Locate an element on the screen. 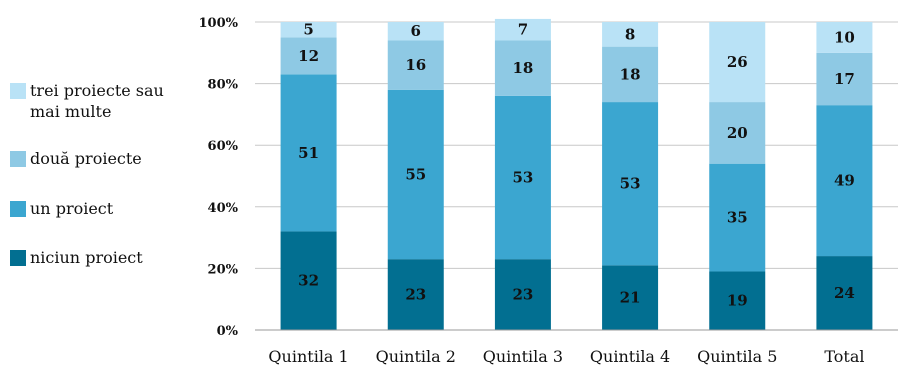 Image resolution: width=898 pixels, height=367 pixels. data-label: 26 is located at coordinates (737, 62).